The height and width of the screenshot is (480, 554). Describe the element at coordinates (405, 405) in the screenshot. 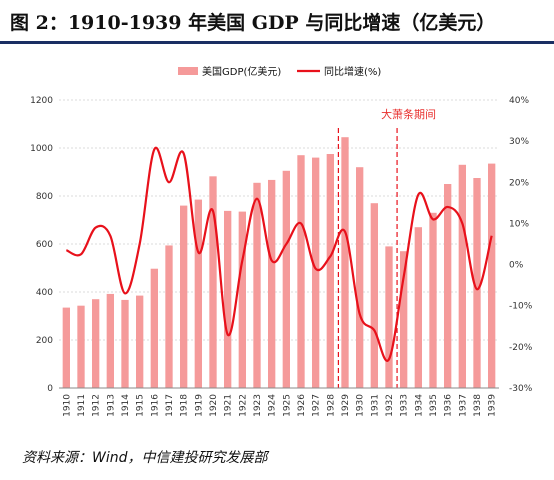

I see `x-tick-label: 1933` at that location.